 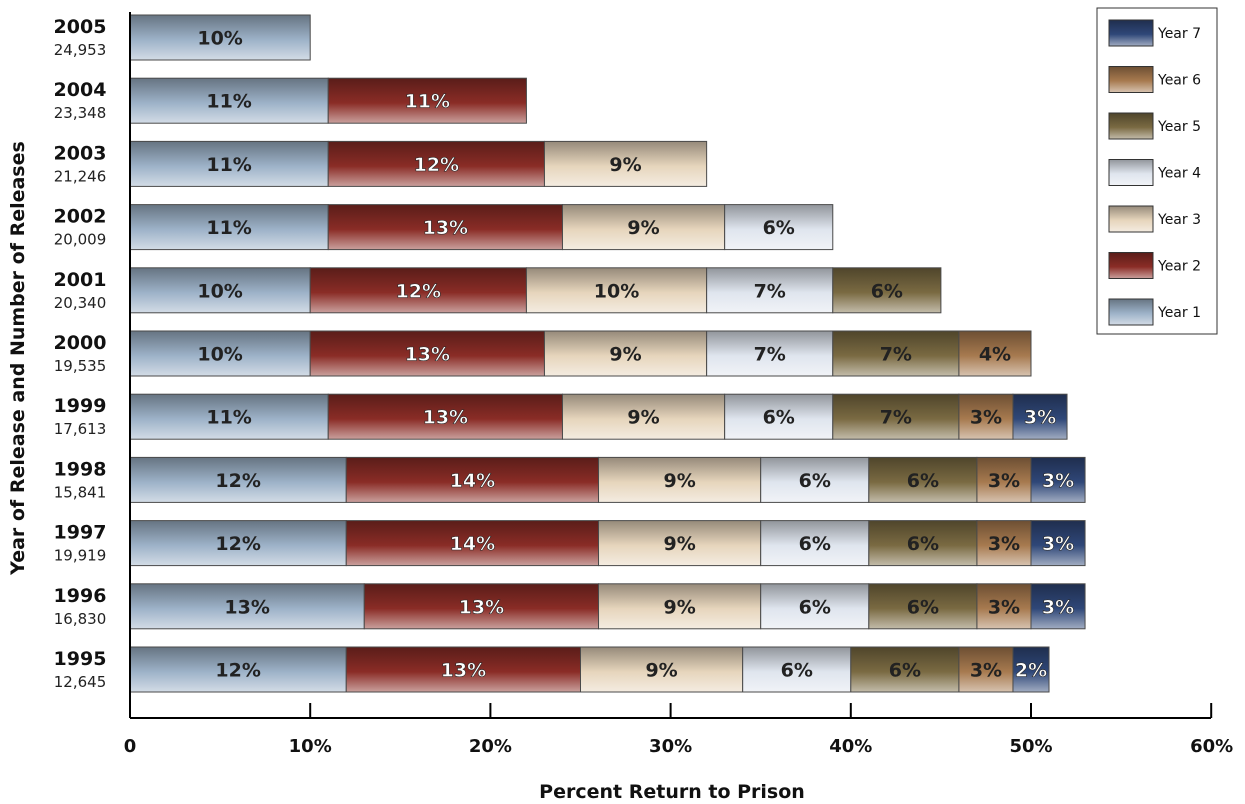 What do you see at coordinates (80, 469) in the screenshot?
I see `y-label-year-1998: 1998` at bounding box center [80, 469].